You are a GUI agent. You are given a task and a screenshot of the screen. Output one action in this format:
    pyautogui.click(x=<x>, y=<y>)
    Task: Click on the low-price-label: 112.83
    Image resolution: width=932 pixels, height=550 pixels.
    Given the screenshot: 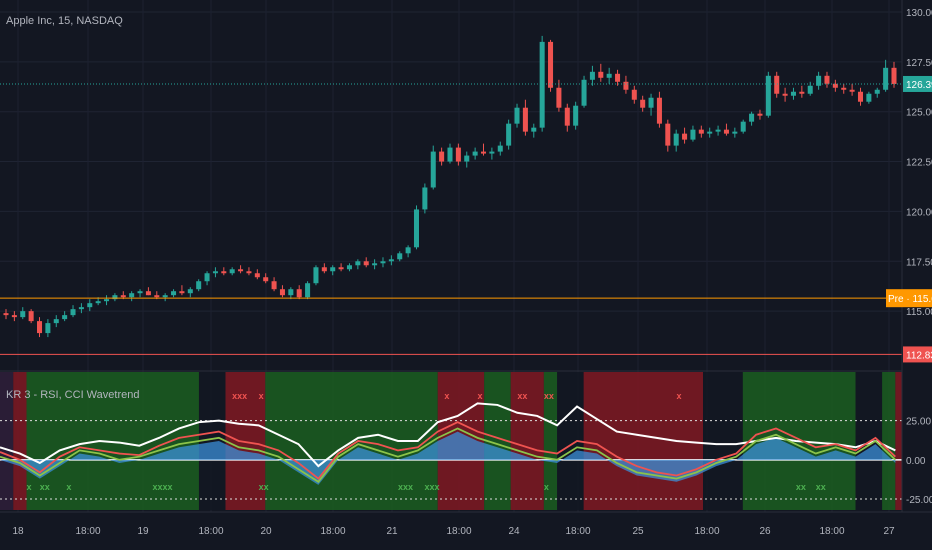 What is the action you would take?
    pyautogui.click(x=919, y=355)
    